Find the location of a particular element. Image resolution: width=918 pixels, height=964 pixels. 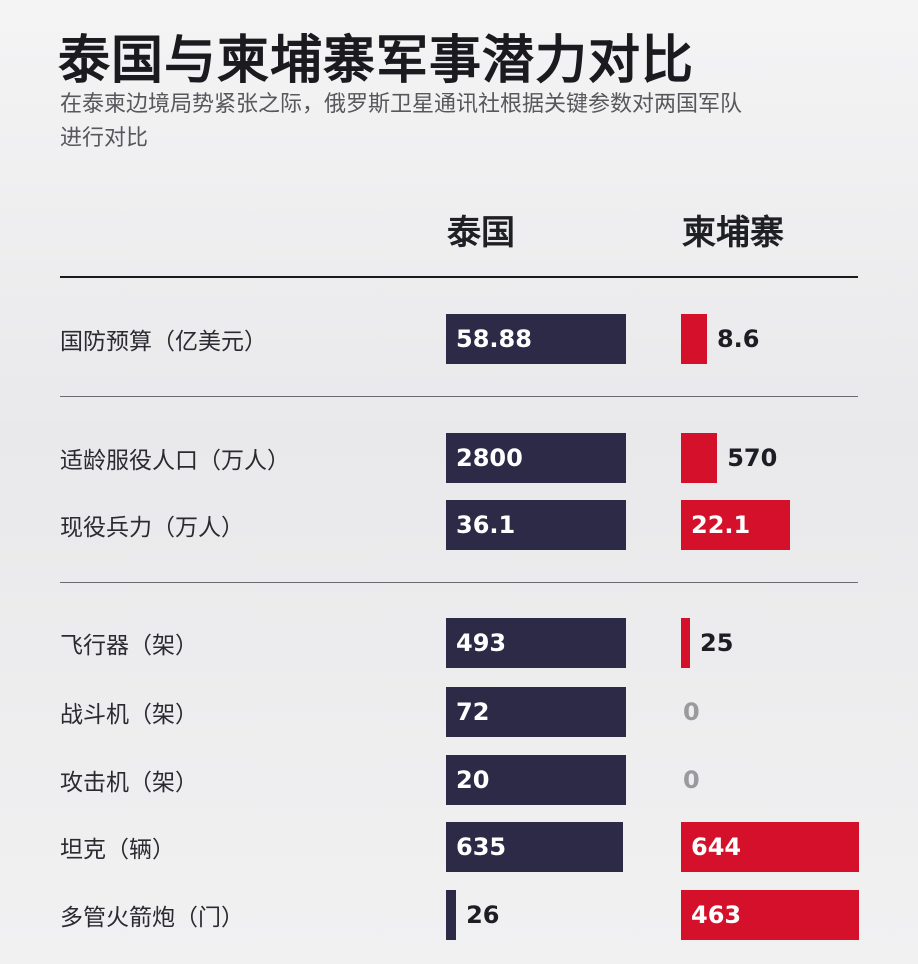

value-label-thailand: 72 is located at coordinates (473, 712).